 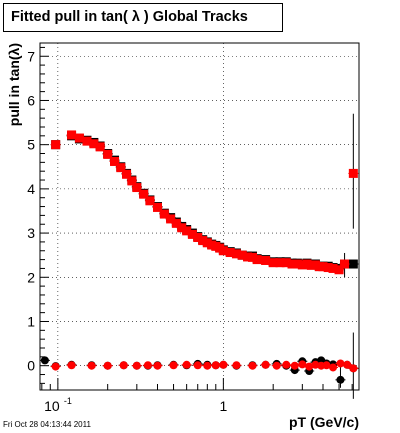 What do you see at coordinates (31, 277) in the screenshot?
I see `y-tick-label: 2` at bounding box center [31, 277].